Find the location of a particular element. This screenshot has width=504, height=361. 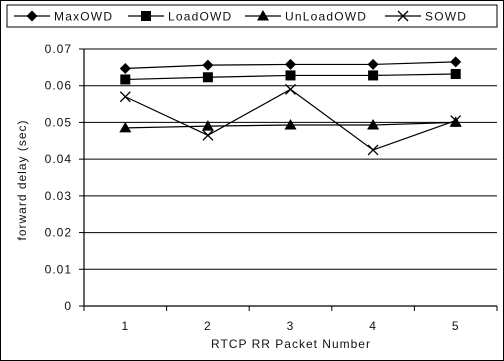

legend-marker-maxowd is located at coordinates (32, 16).